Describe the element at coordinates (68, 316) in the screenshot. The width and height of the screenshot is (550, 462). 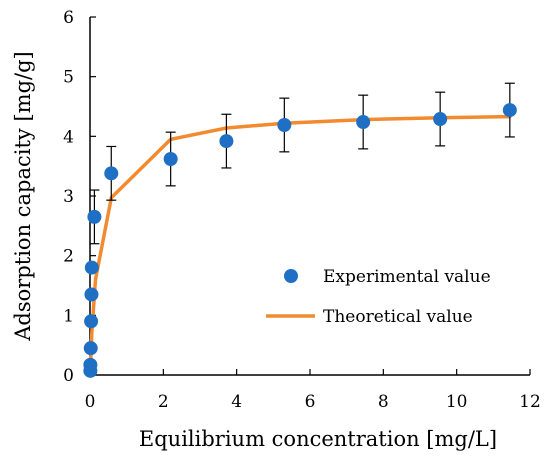
I see `y-tick-label: 1` at that location.